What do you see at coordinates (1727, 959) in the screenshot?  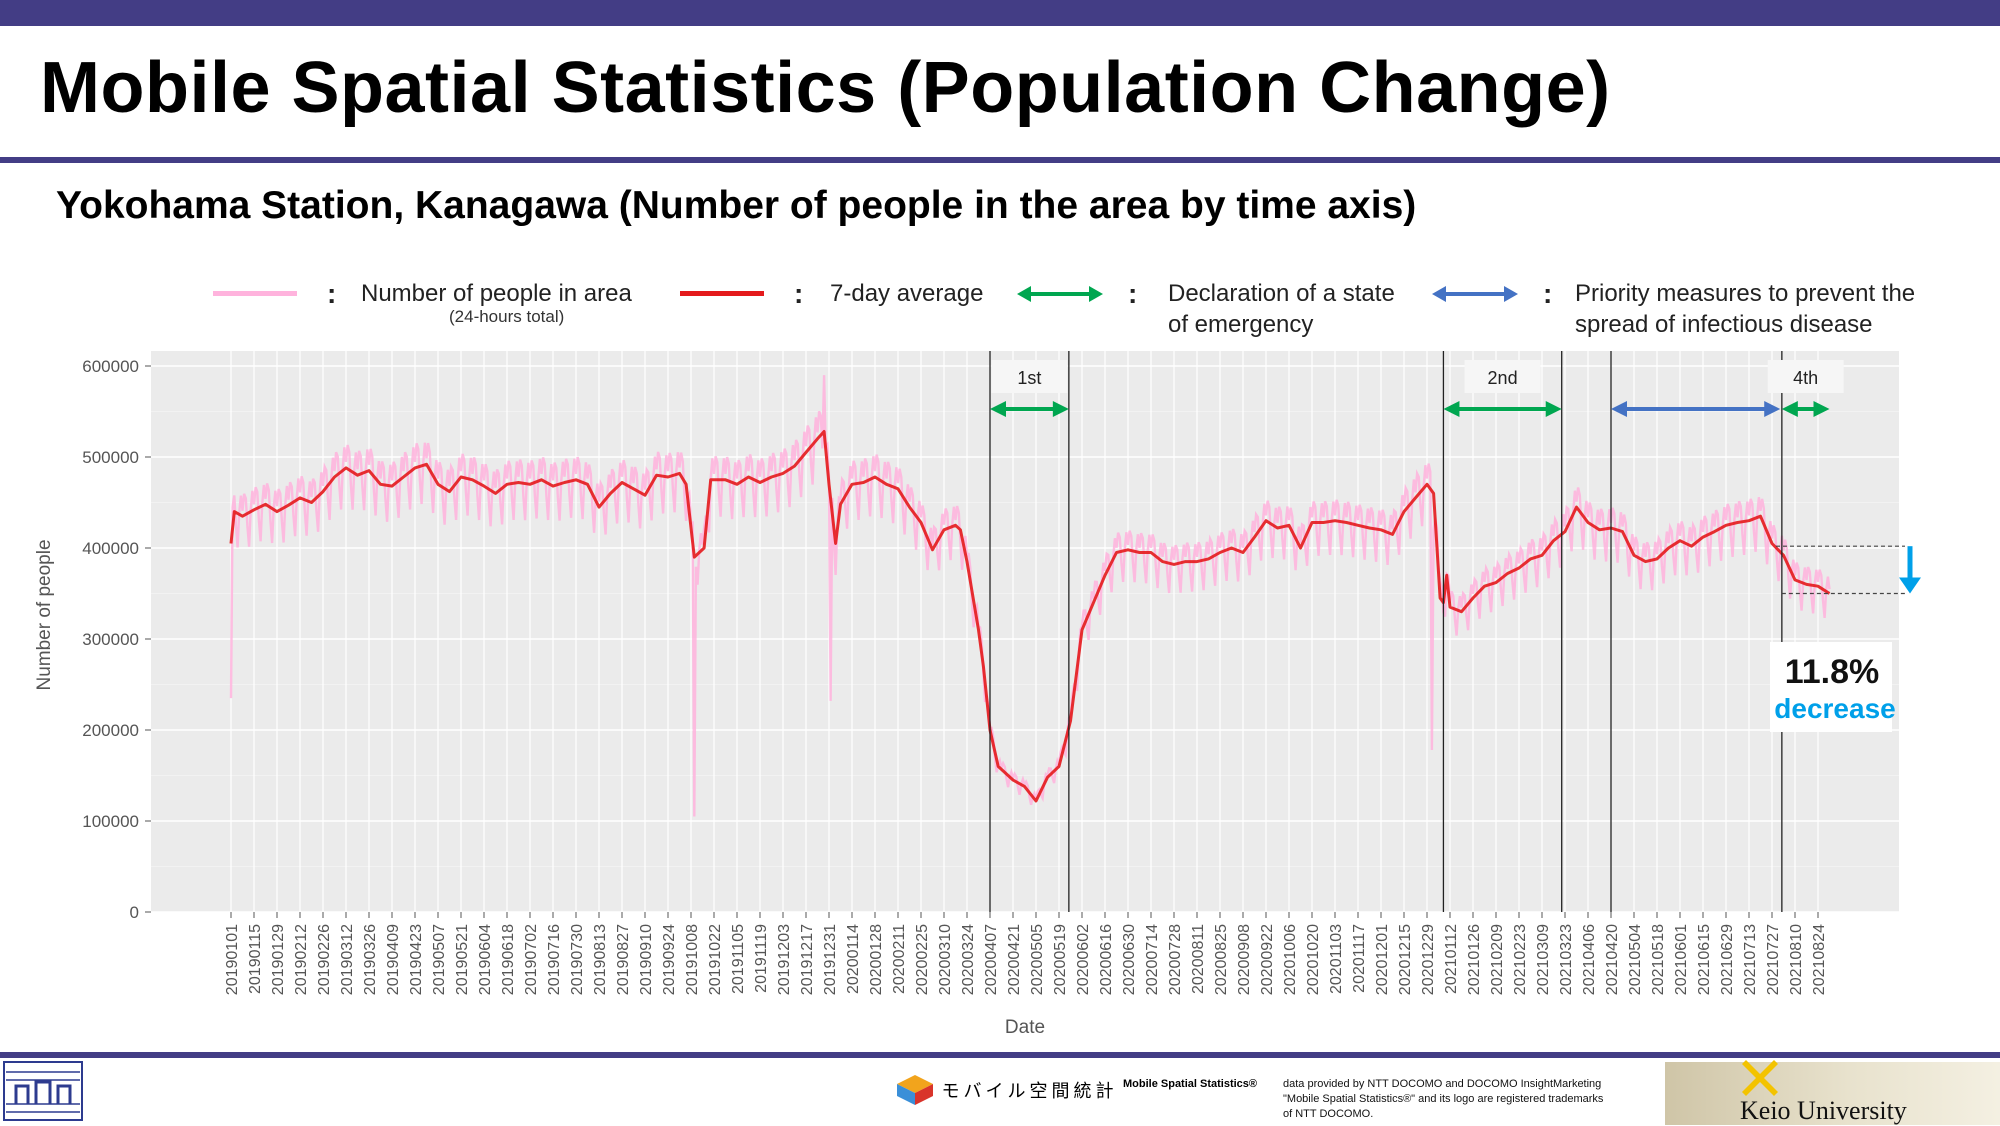 I see `x-tick-label: 20210629` at bounding box center [1727, 959].